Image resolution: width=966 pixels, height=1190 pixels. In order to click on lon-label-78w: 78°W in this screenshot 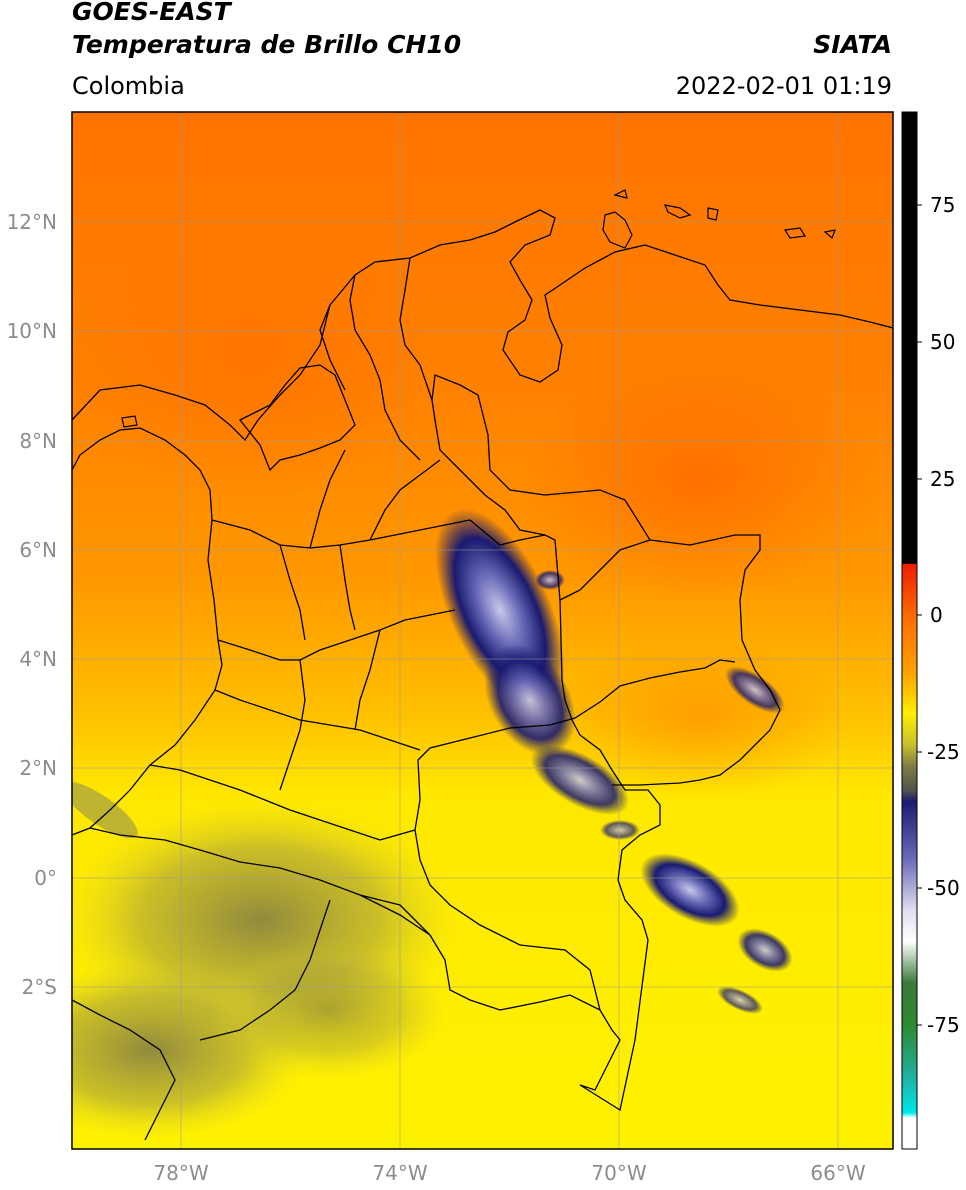, I will do `click(180, 1173)`.